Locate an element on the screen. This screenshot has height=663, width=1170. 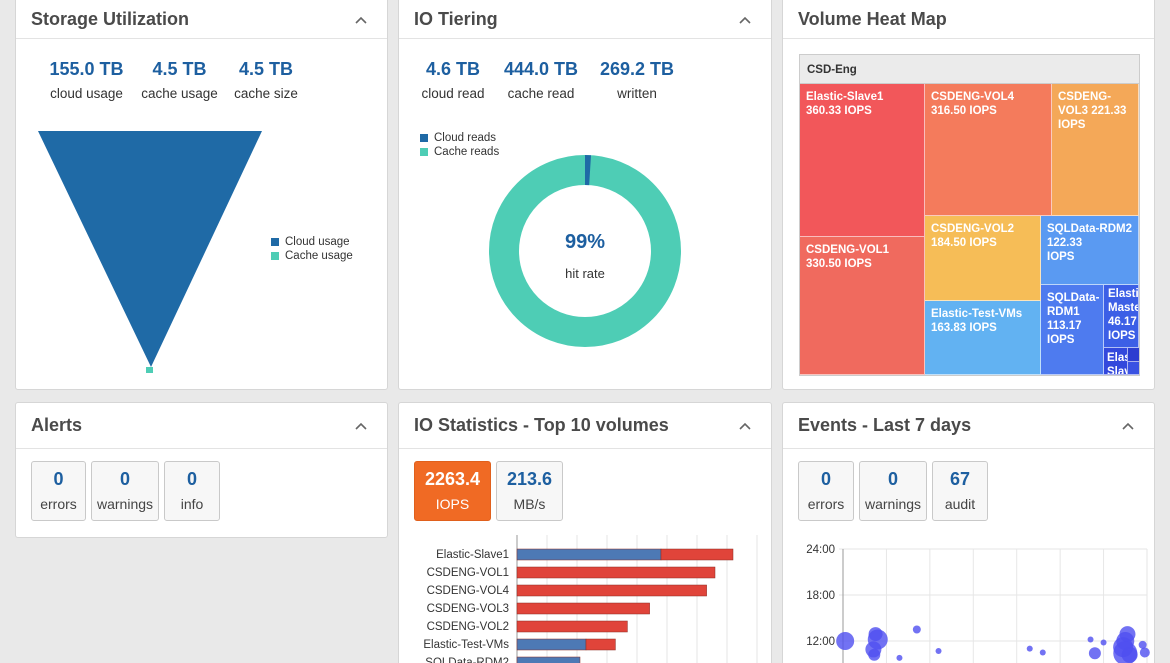
legend-item: Cache usage is located at coordinates (312, 256).